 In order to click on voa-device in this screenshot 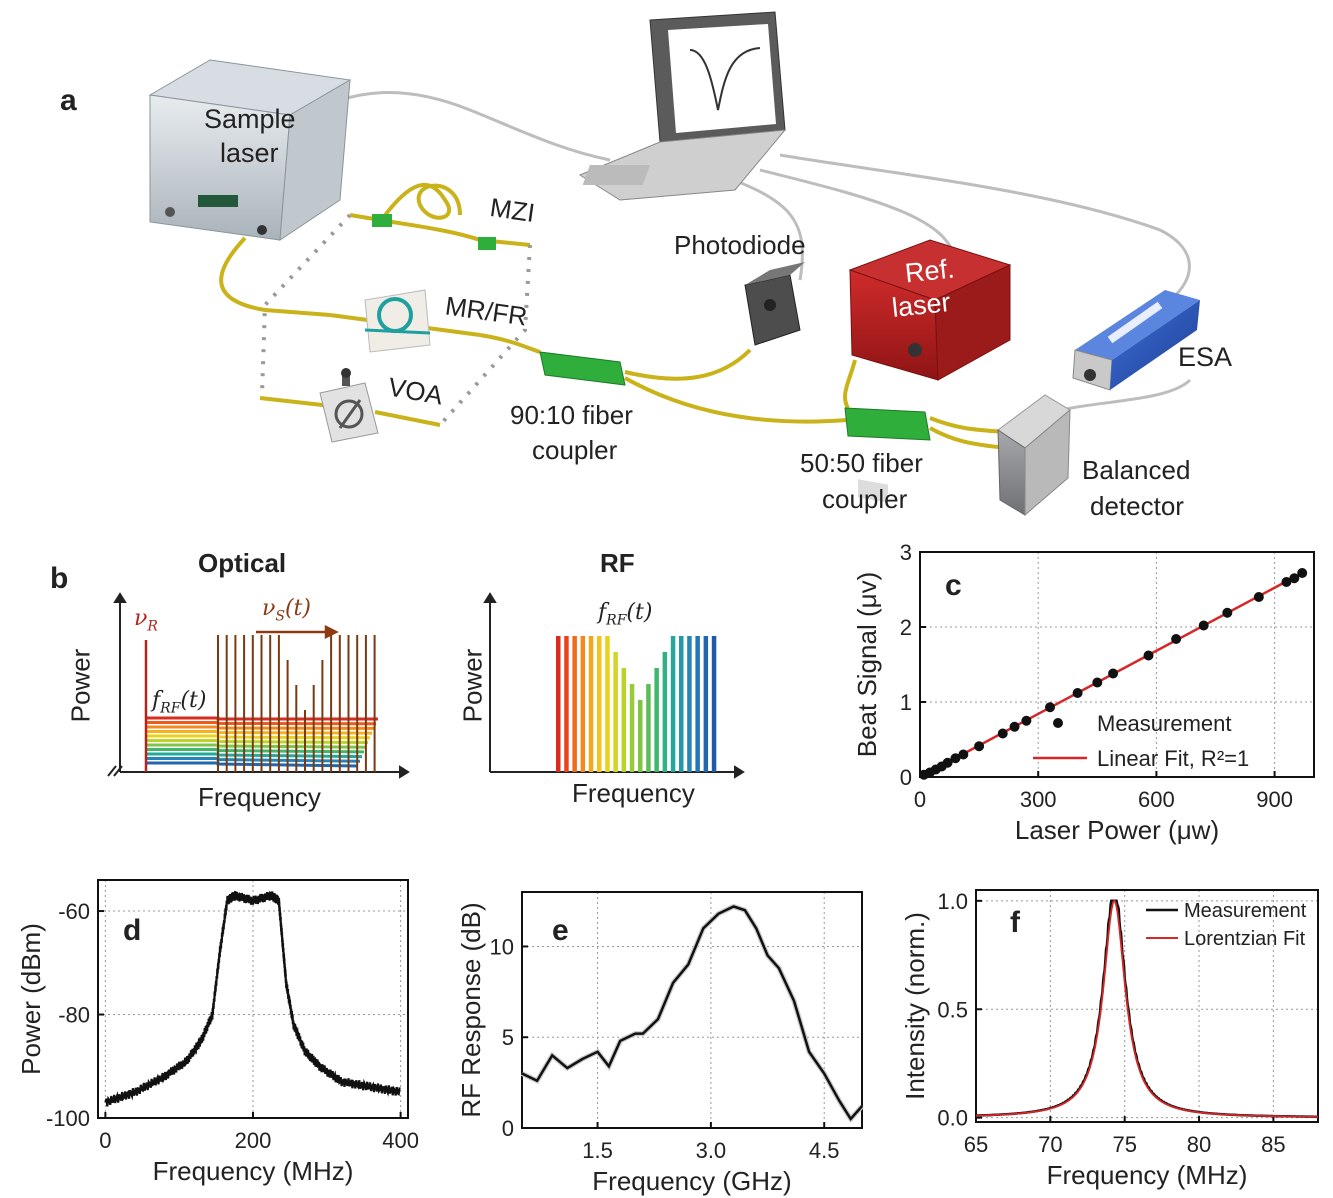, I will do `click(349, 405)`.